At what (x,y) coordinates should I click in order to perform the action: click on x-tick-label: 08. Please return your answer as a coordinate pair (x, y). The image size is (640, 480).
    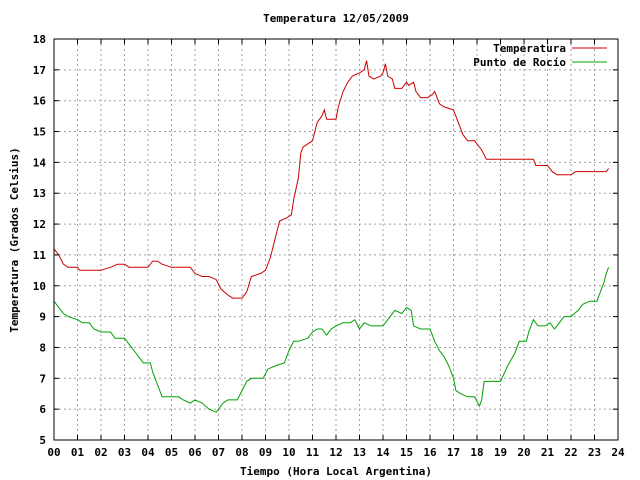
    Looking at the image, I should click on (241, 452).